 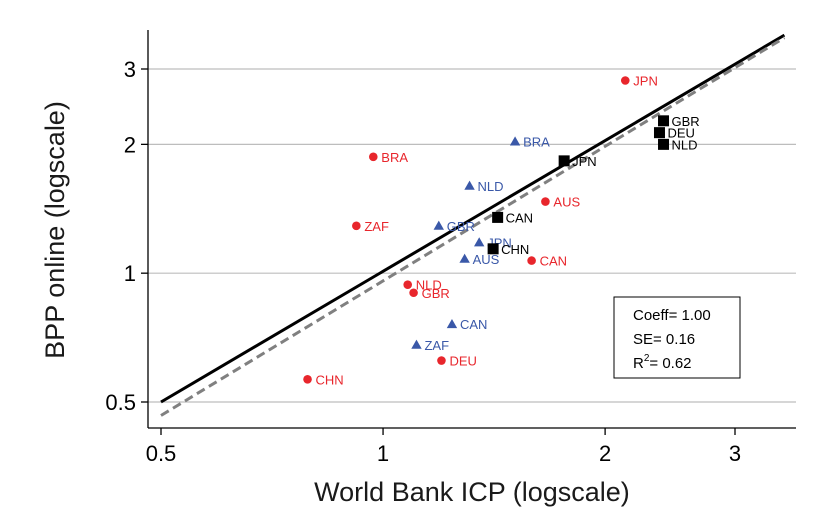 What do you see at coordinates (672, 315) in the screenshot?
I see `stats-coeff: Coeff= 1.00` at bounding box center [672, 315].